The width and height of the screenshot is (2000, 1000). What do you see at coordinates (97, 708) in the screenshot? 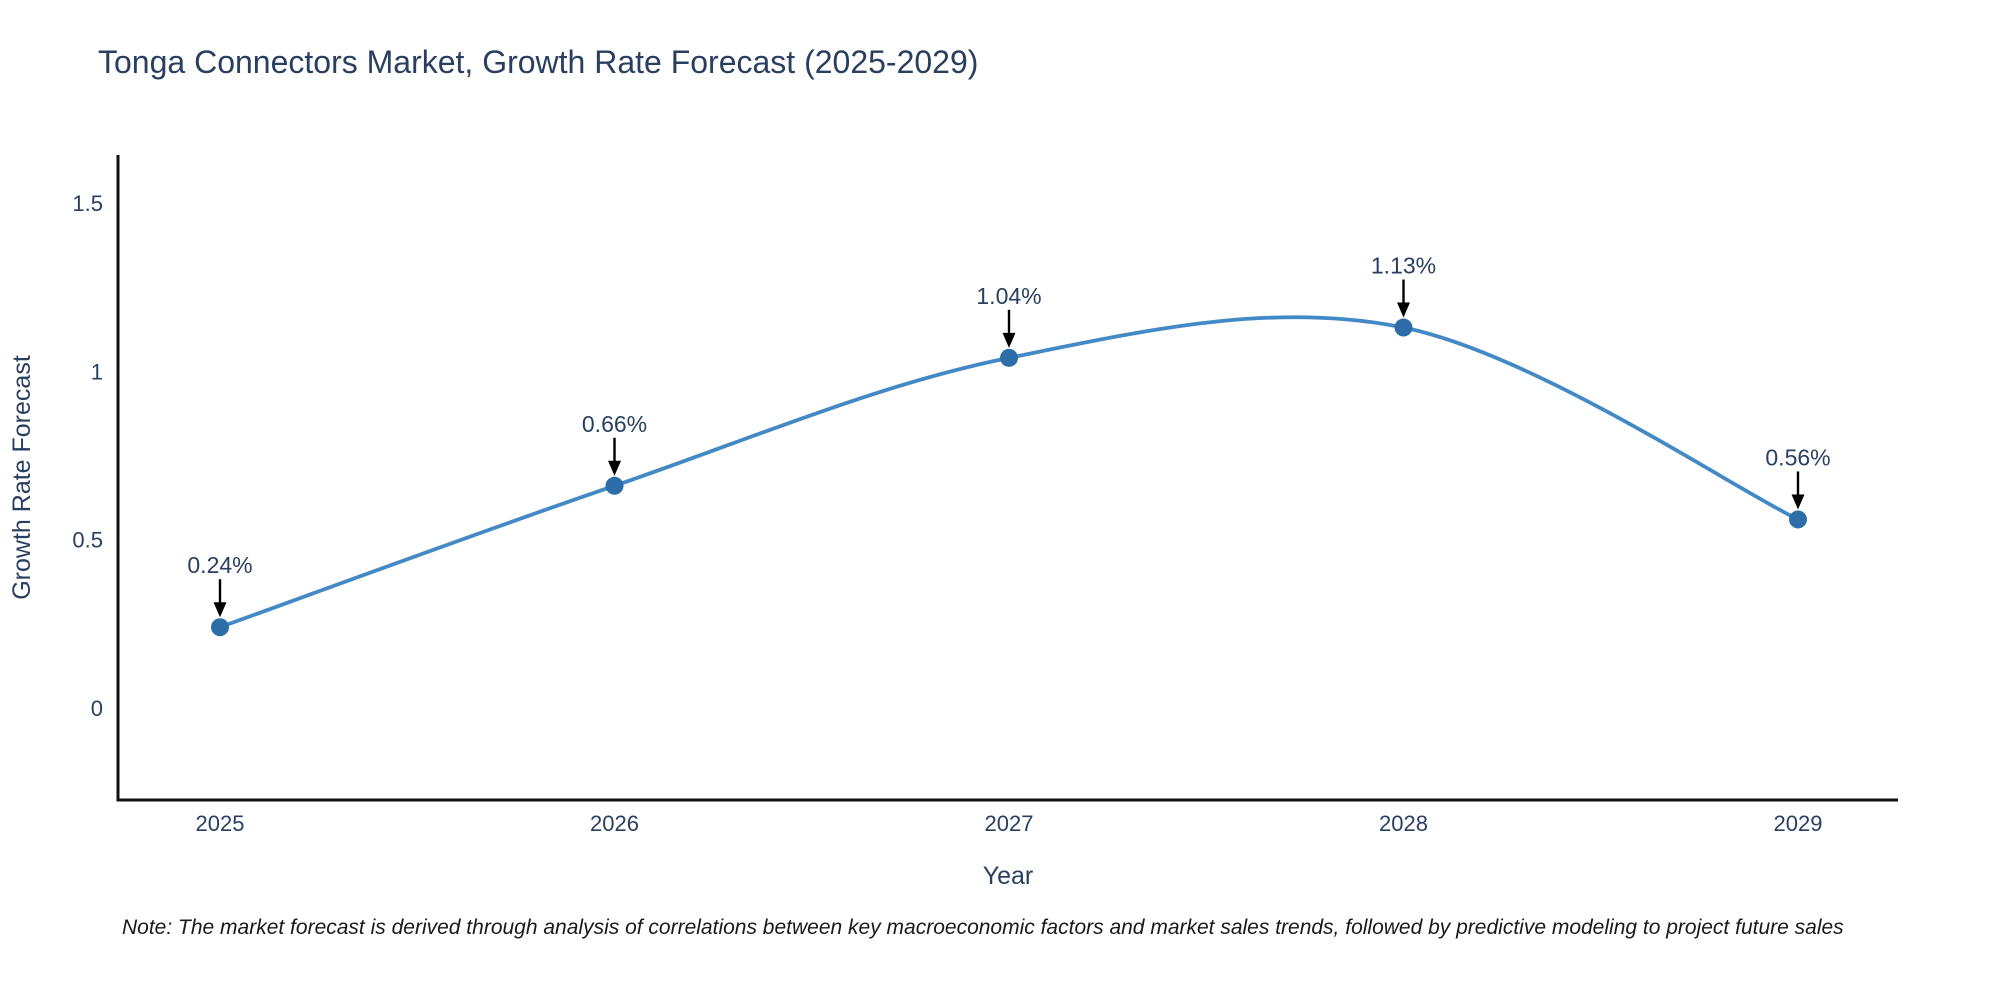
I see `y-tick-label: 0` at bounding box center [97, 708].